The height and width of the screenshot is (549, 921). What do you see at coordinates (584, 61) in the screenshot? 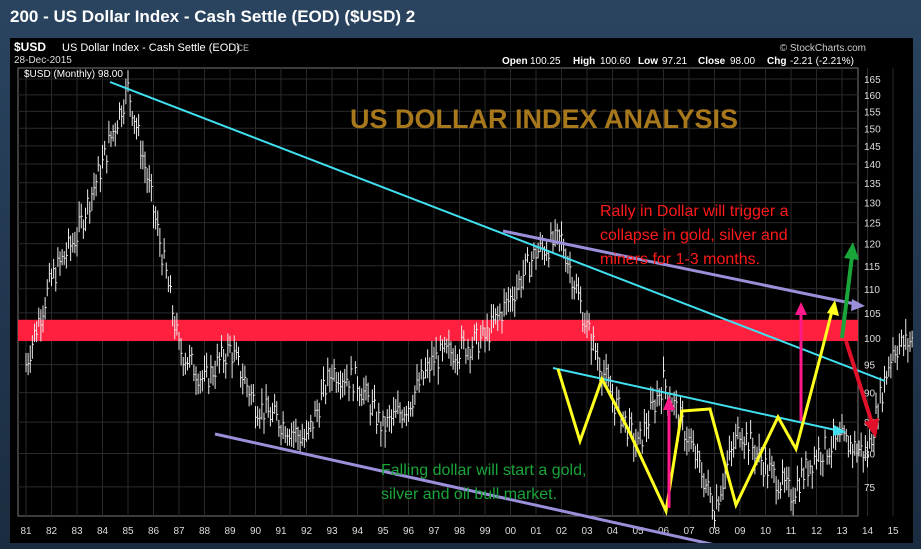
I see `high-label: High` at bounding box center [584, 61].